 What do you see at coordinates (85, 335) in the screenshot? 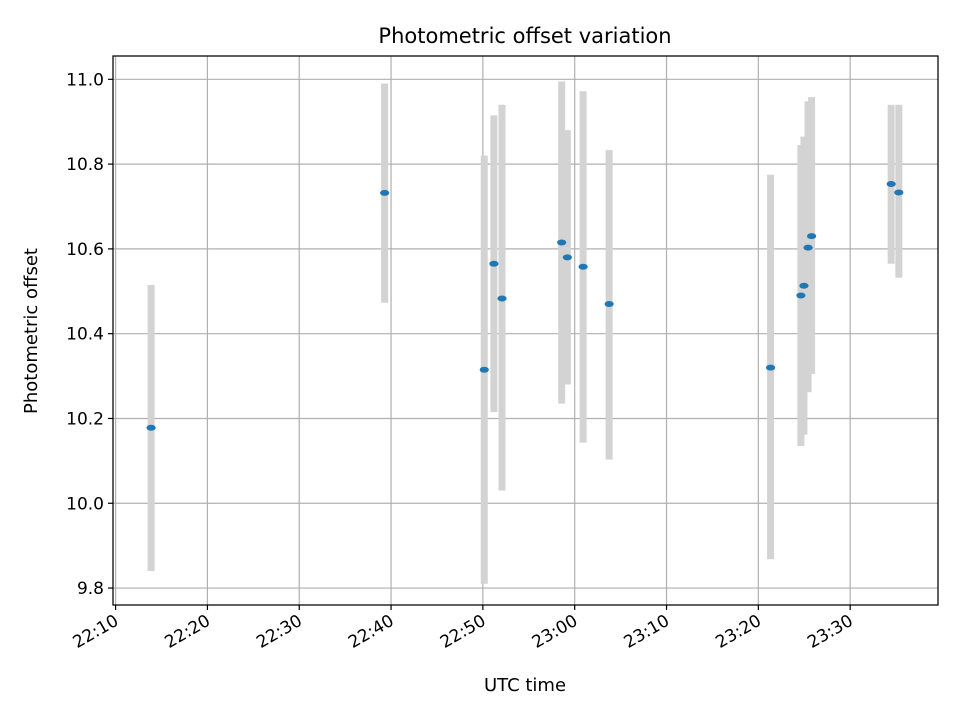
I see `y-tick-label: 10.4` at bounding box center [85, 335].